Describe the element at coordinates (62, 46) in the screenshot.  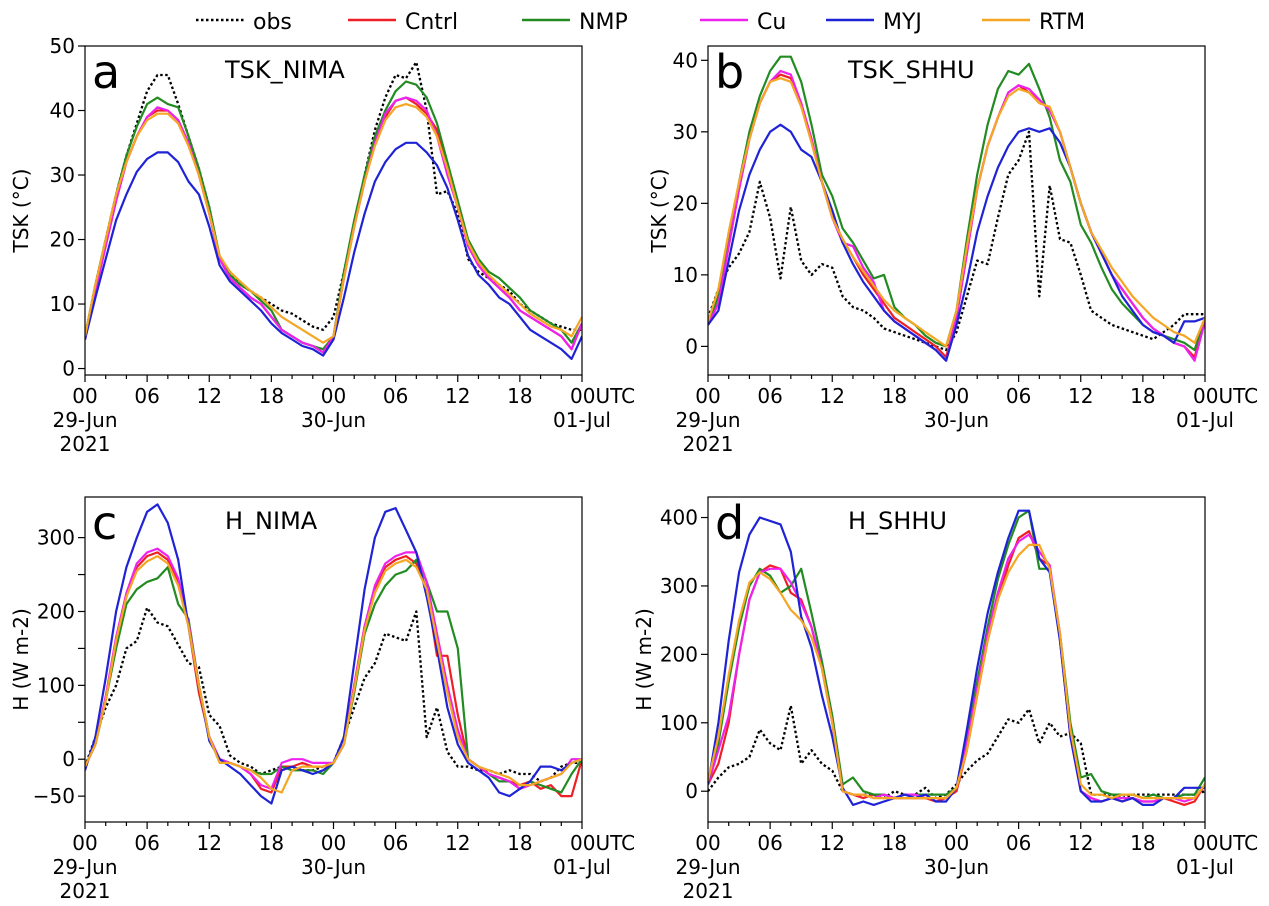
I see `y-tick-label: 50` at that location.